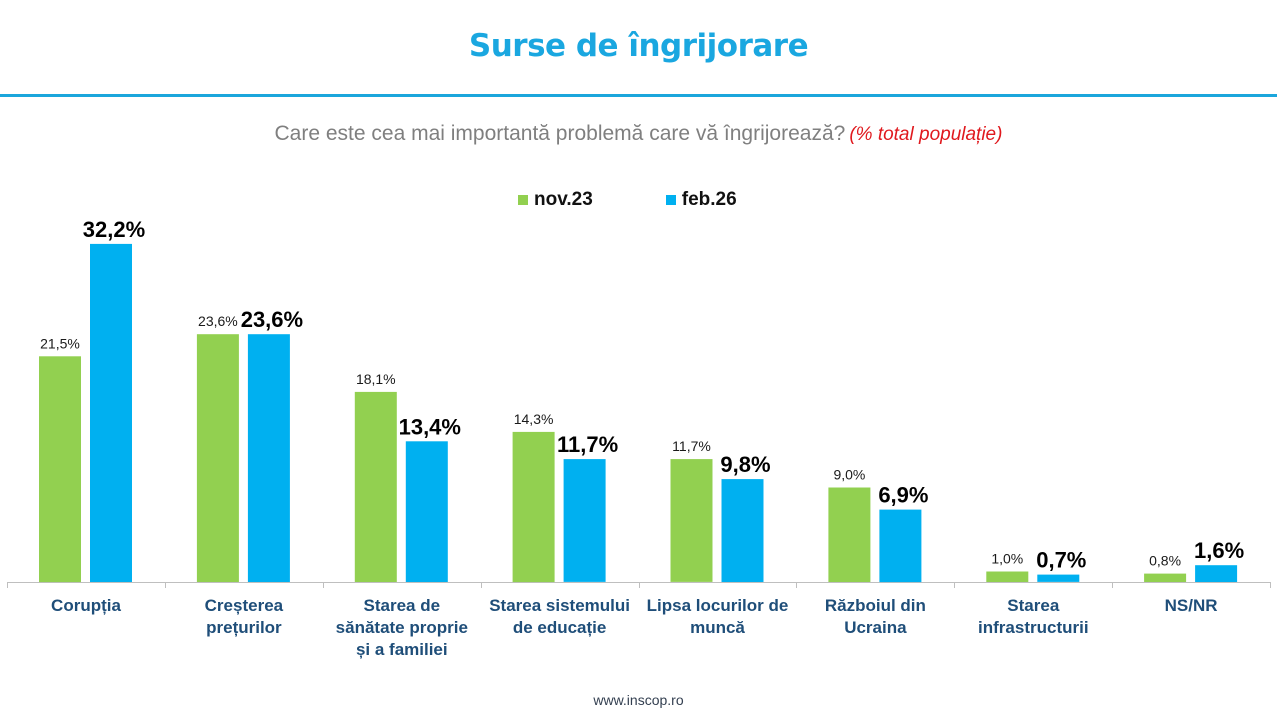 This screenshot has height=717, width=1277. What do you see at coordinates (60, 343) in the screenshot?
I see `data-label-nov23-0: 21,5%` at bounding box center [60, 343].